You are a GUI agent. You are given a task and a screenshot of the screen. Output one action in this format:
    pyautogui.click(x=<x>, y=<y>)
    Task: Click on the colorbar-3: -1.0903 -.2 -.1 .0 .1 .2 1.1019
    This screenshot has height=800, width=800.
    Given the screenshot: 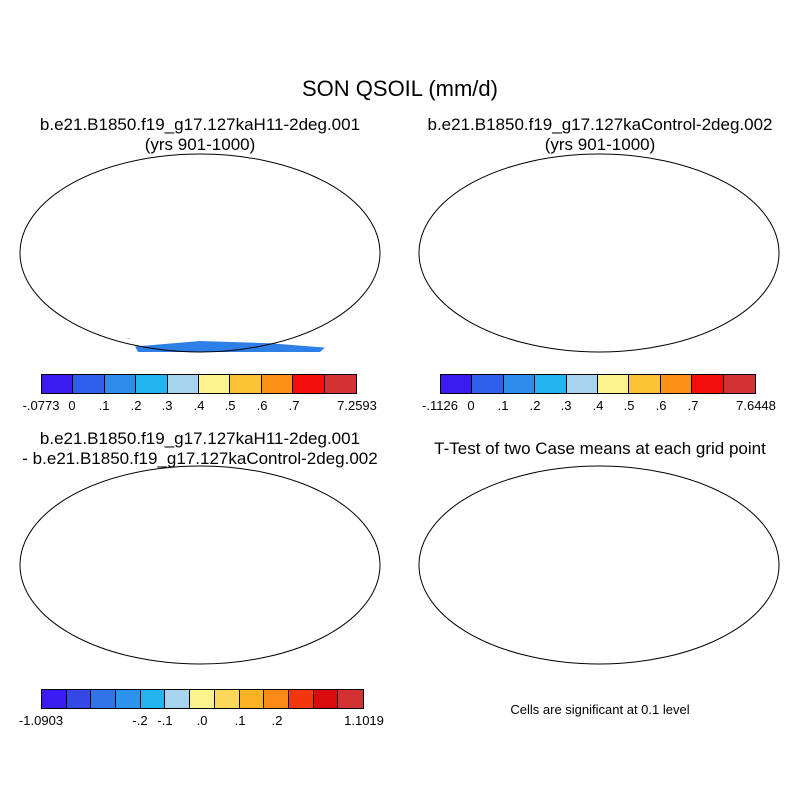 What is the action you would take?
    pyautogui.click(x=201, y=711)
    